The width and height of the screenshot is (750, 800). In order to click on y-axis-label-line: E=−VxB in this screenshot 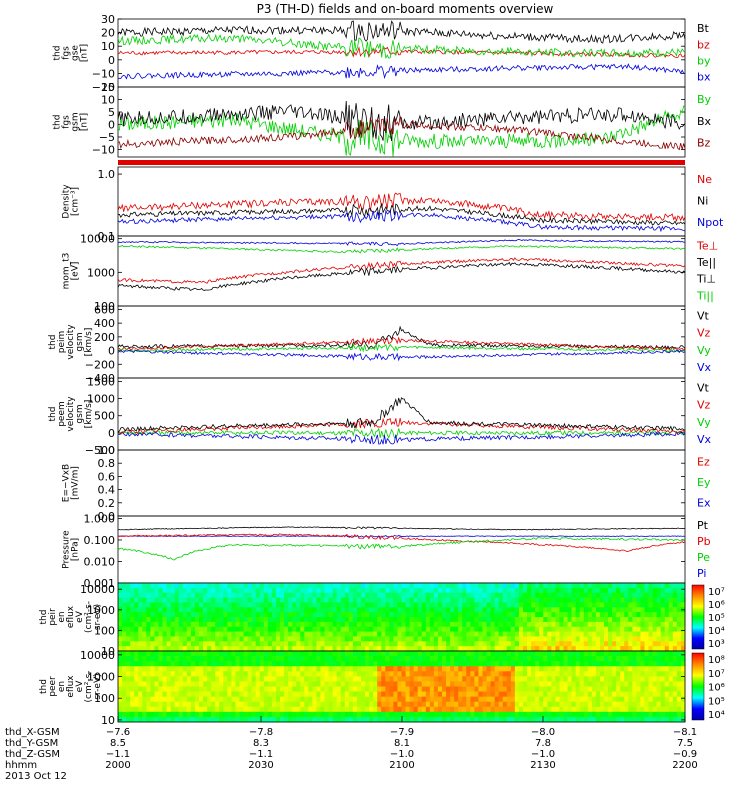, I will do `click(67, 483)`.